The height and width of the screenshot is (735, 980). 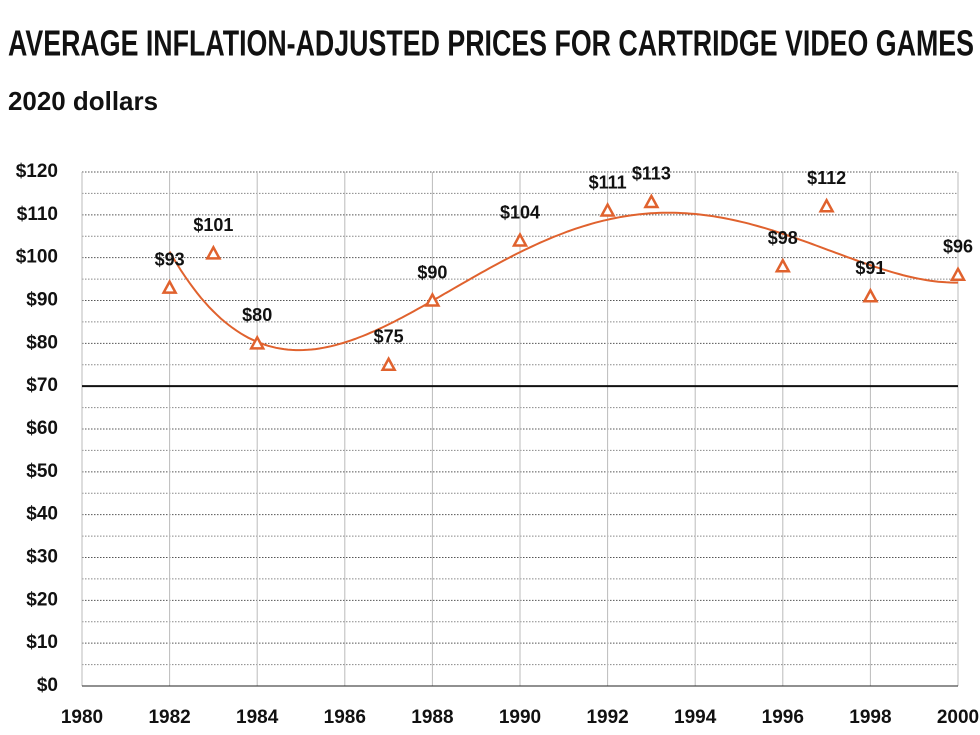 What do you see at coordinates (42, 642) in the screenshot?
I see `y-tick-label: $10` at bounding box center [42, 642].